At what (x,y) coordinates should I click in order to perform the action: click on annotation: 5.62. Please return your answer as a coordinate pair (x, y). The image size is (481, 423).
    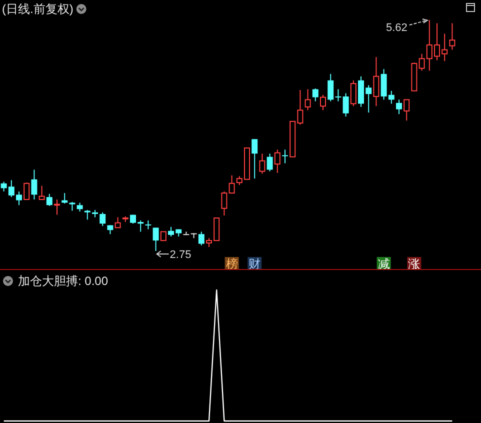
    Looking at the image, I should click on (397, 28).